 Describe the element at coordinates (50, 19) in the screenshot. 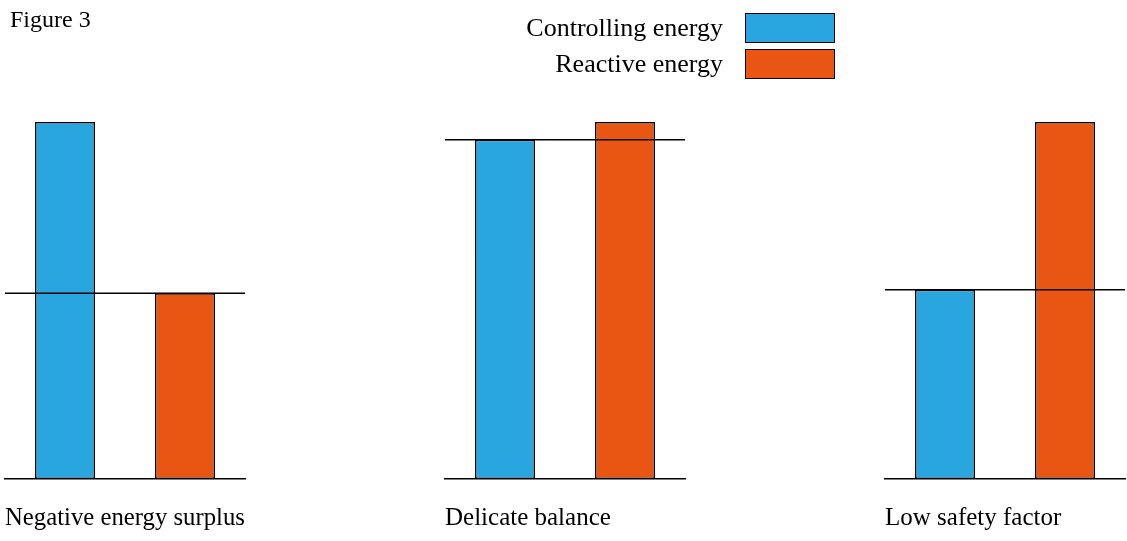

I see `chart-title: Figure 3` at that location.